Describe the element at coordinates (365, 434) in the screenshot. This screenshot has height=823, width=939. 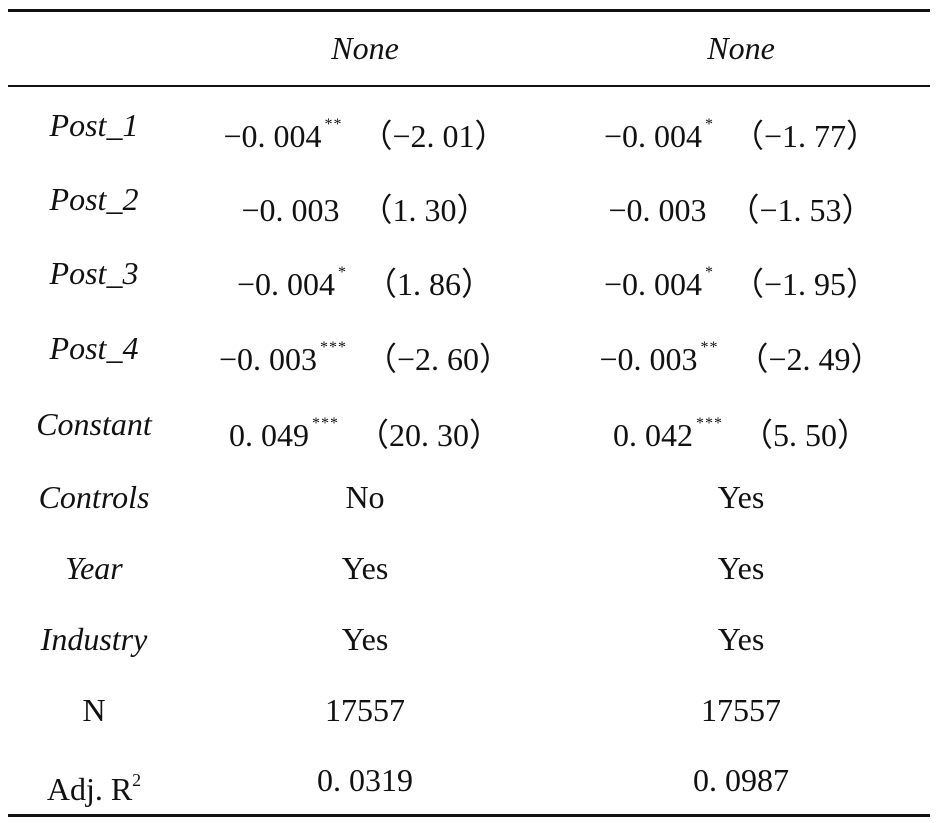
I see `cell-constant-col-1: 0. 049 *** （20. 30）` at that location.